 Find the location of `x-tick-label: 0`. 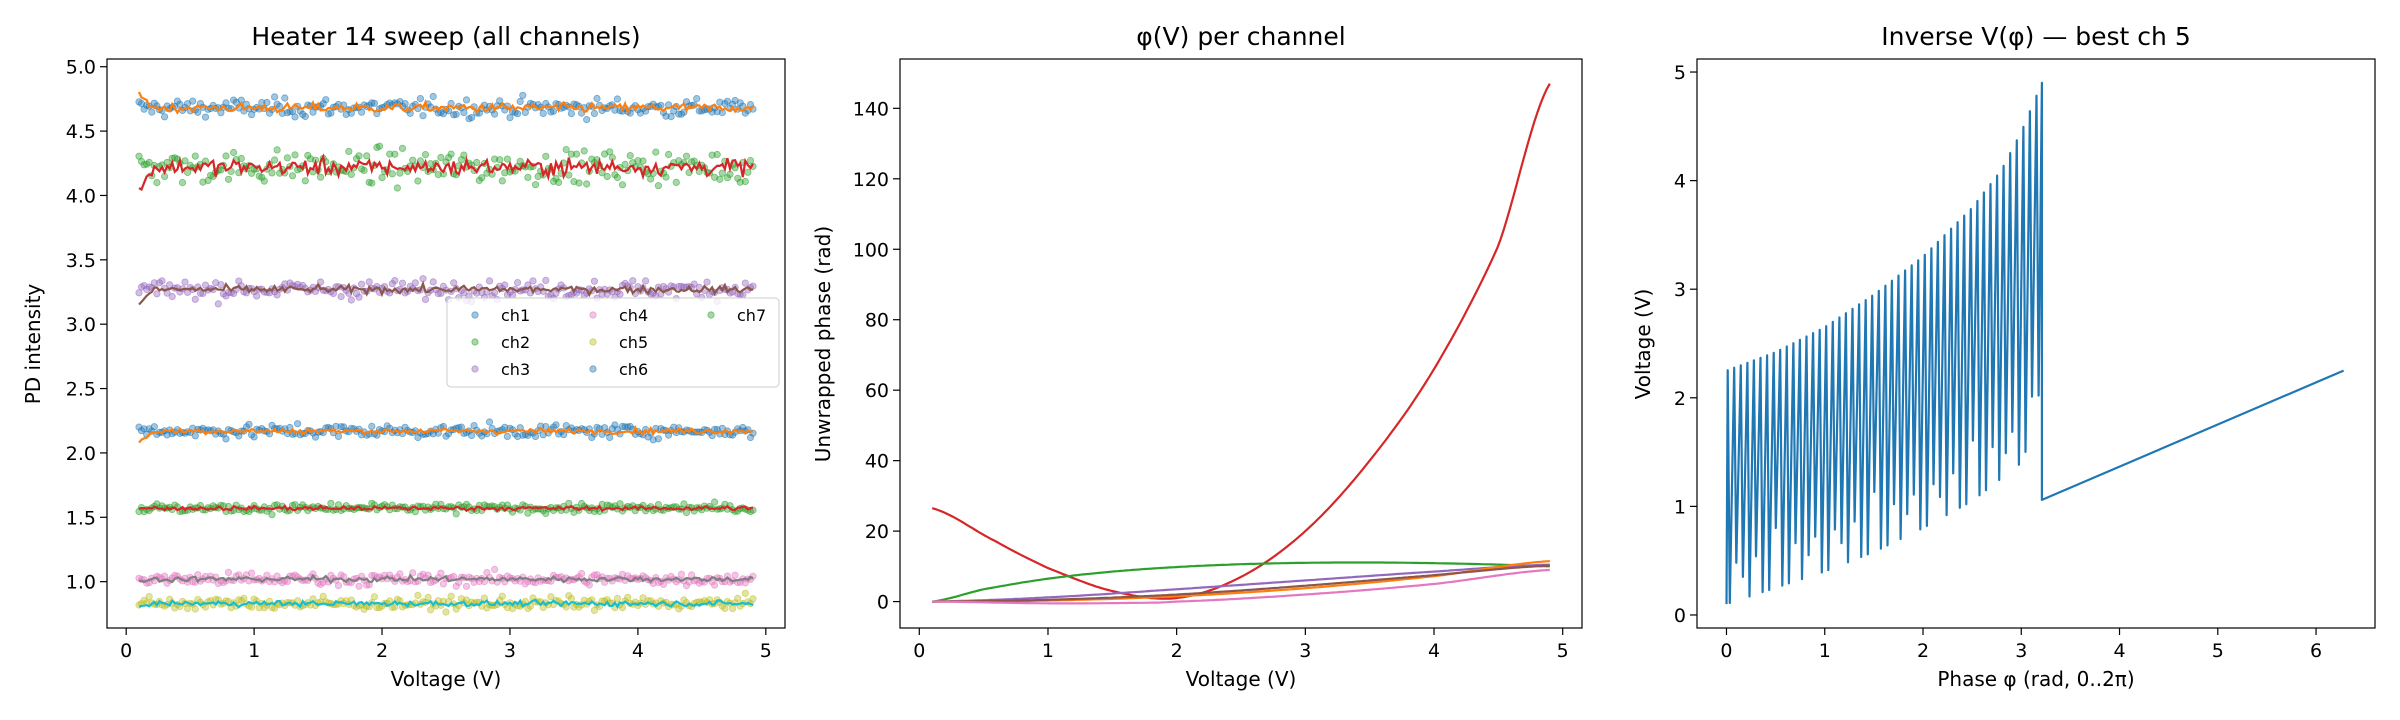

x-tick-label: 0 is located at coordinates (1726, 651).